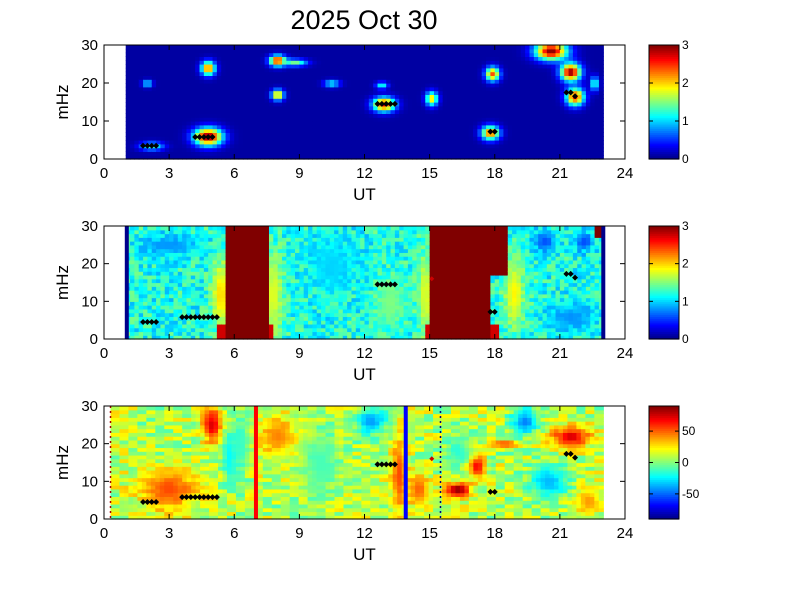  I want to click on y-tick-label: 10, so click(89, 301).